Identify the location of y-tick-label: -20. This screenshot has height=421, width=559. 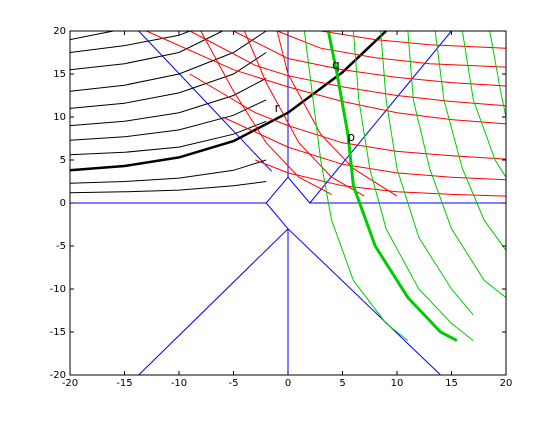
(58, 375).